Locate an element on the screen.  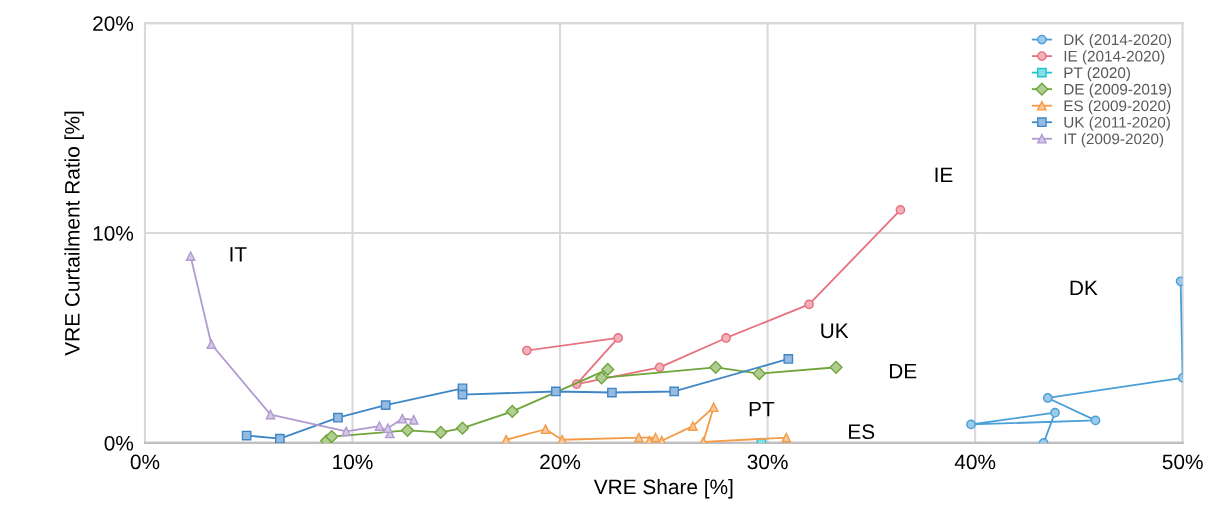
legend-label: IE (2014-2020) is located at coordinates (1114, 57).